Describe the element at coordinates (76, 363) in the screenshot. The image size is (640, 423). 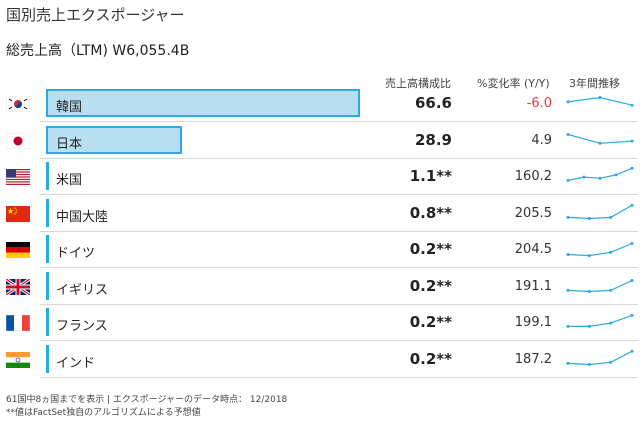
I see `country-label: インド` at that location.